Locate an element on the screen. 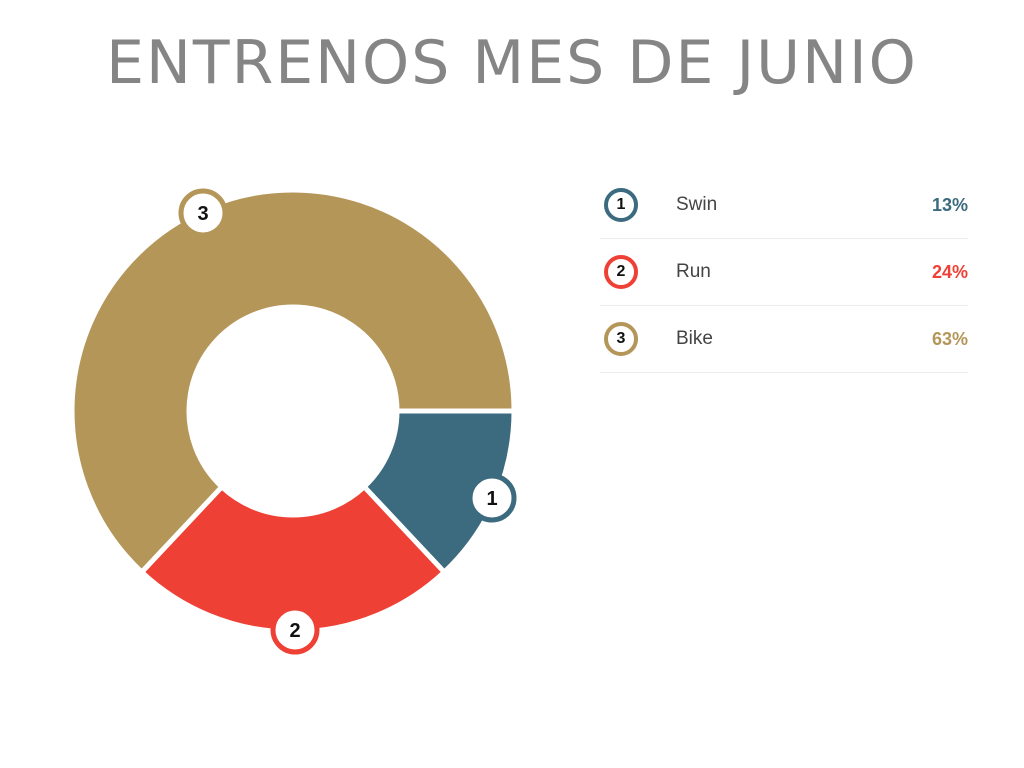 This screenshot has height=768, width=1024. number-badge-icon: 3 is located at coordinates (621, 339).